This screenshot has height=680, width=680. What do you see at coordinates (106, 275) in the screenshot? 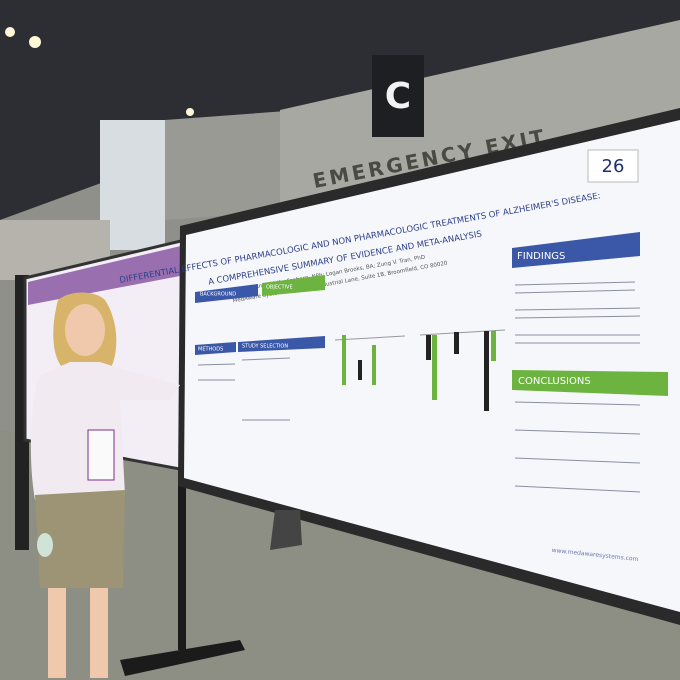
I see `left-poster-header` at bounding box center [106, 275].